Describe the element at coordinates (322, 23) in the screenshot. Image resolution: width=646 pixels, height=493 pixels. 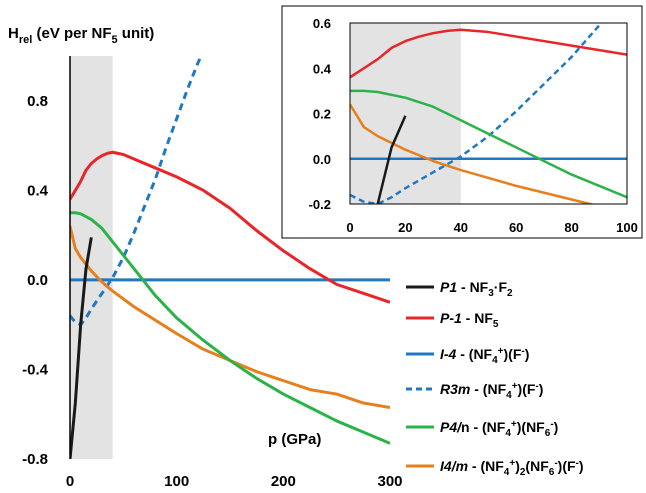
I see `inset-y-tick-label: 0.6` at that location.